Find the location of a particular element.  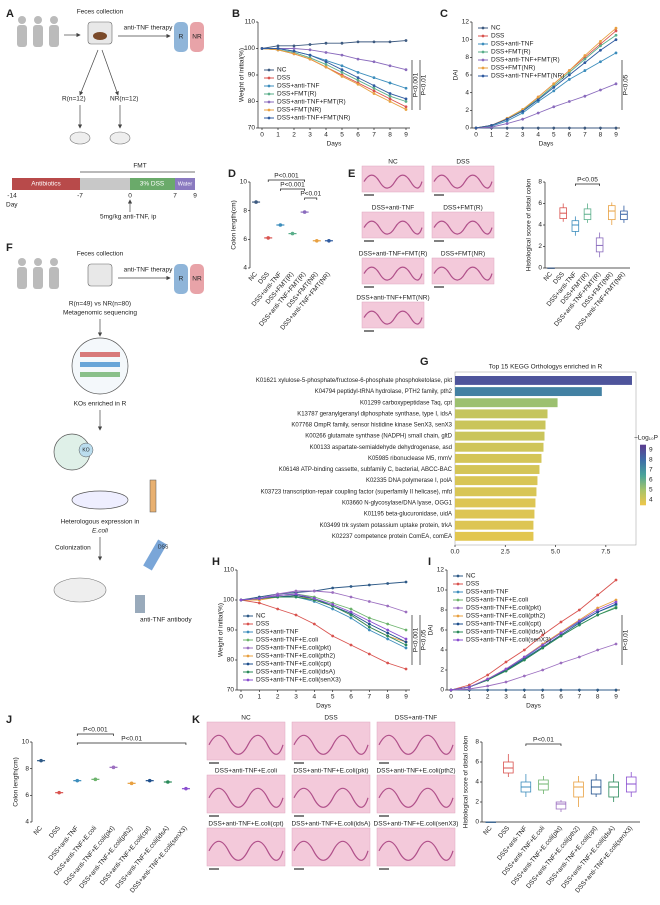

legend-label: DSS+FMT(R) is located at coordinates (297, 94).